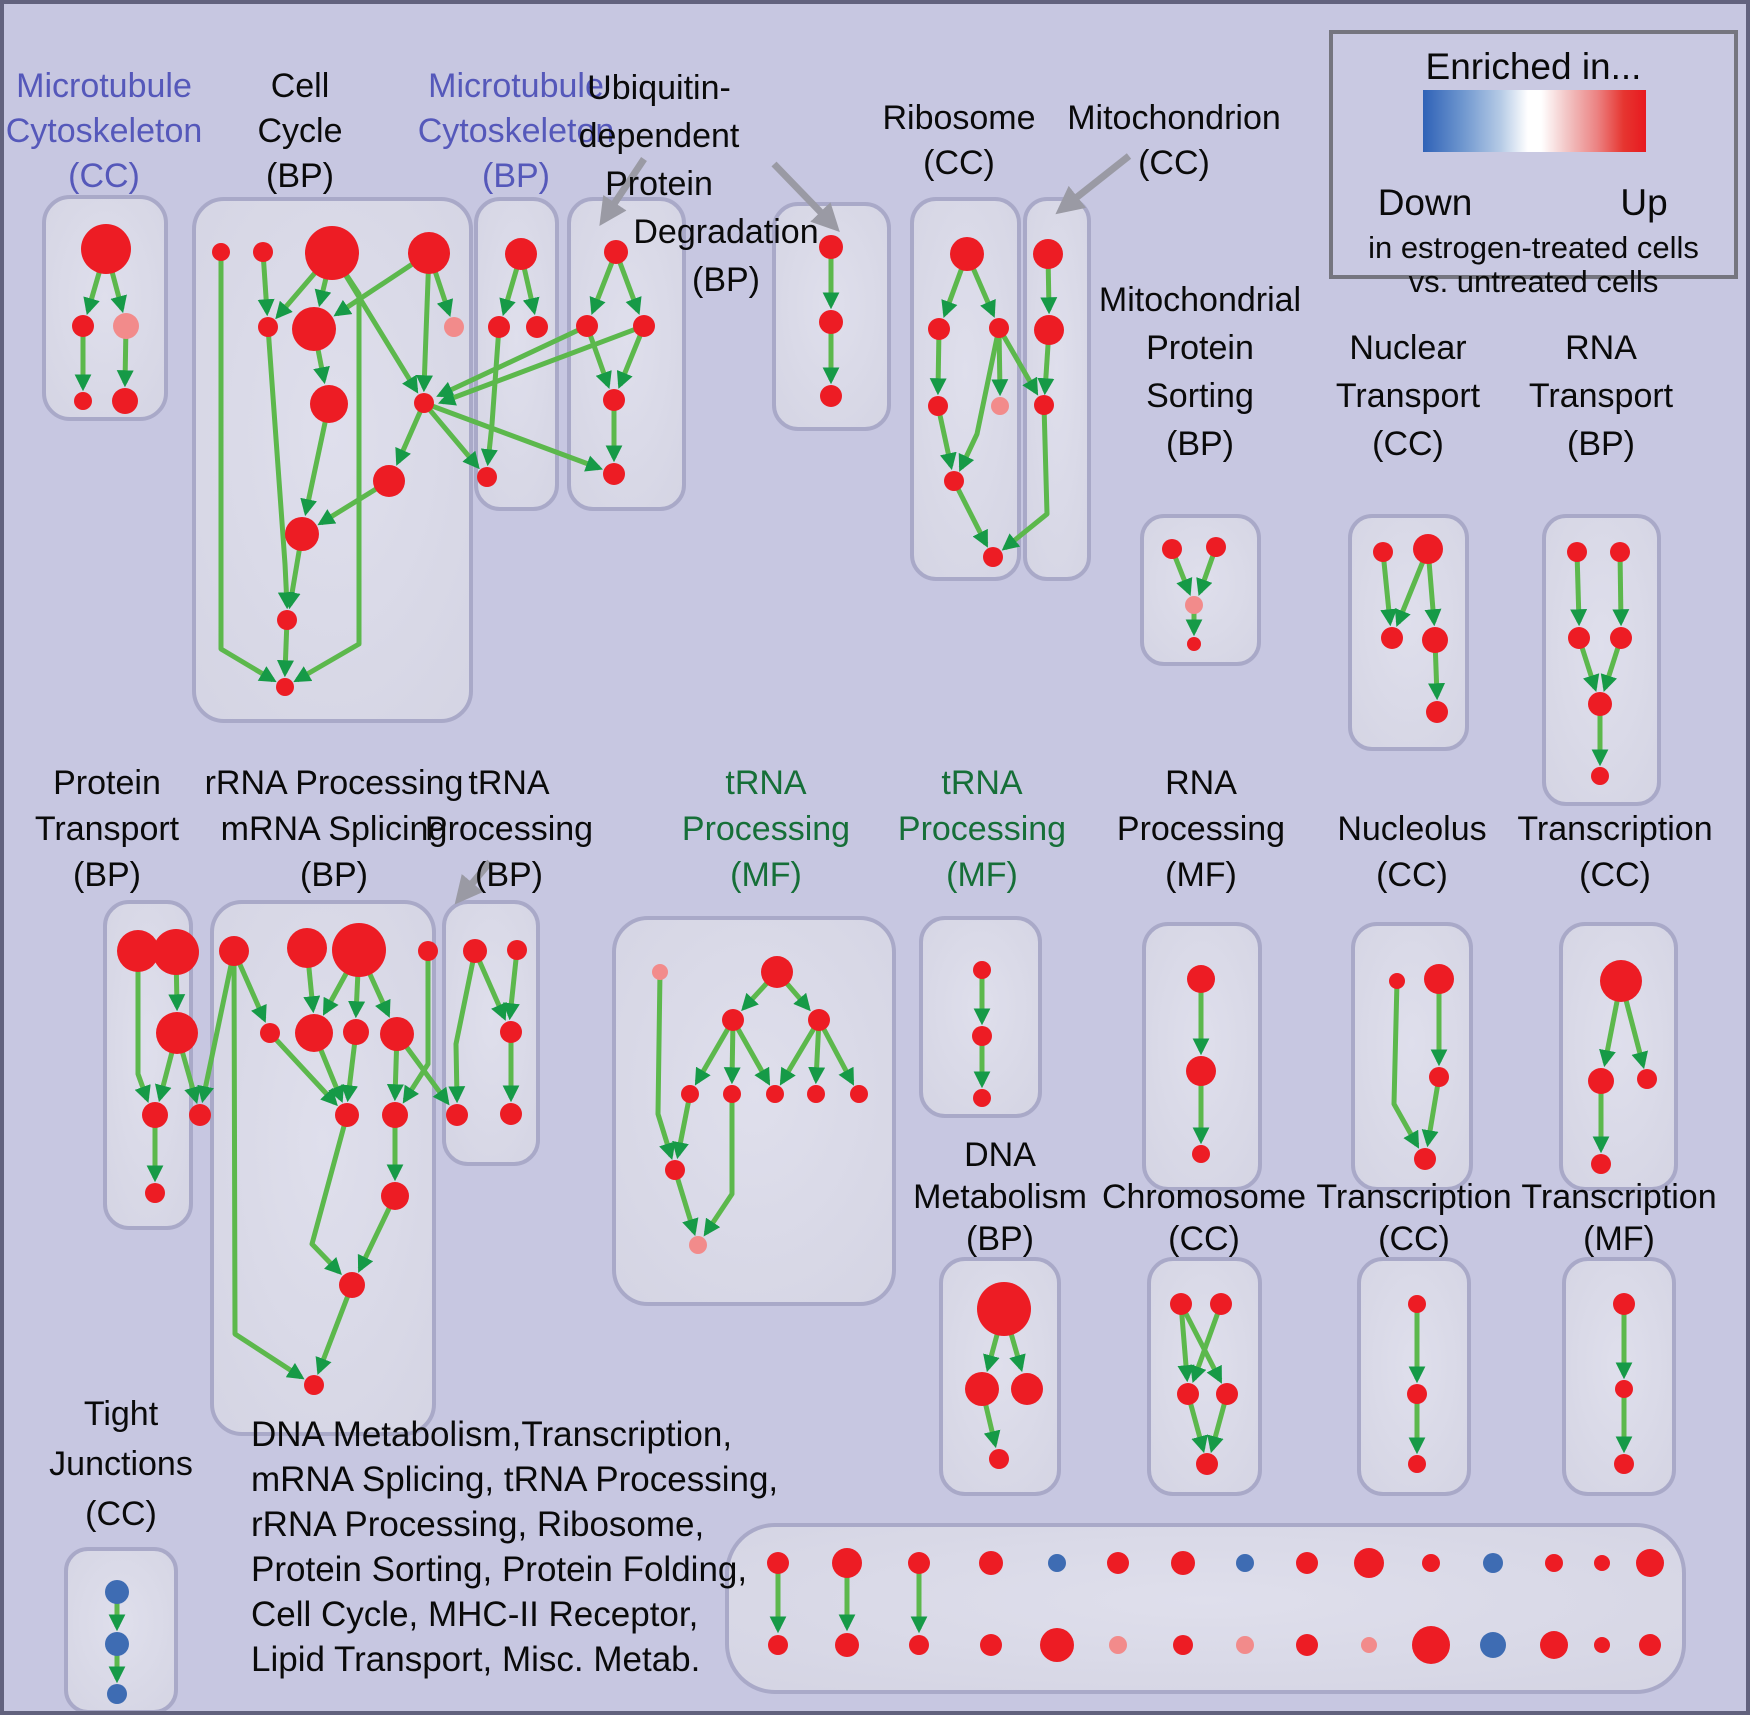 The image size is (1750, 1715). I want to click on label-rna-transport-bp: RNA Transport (BP), so click(1601, 396).